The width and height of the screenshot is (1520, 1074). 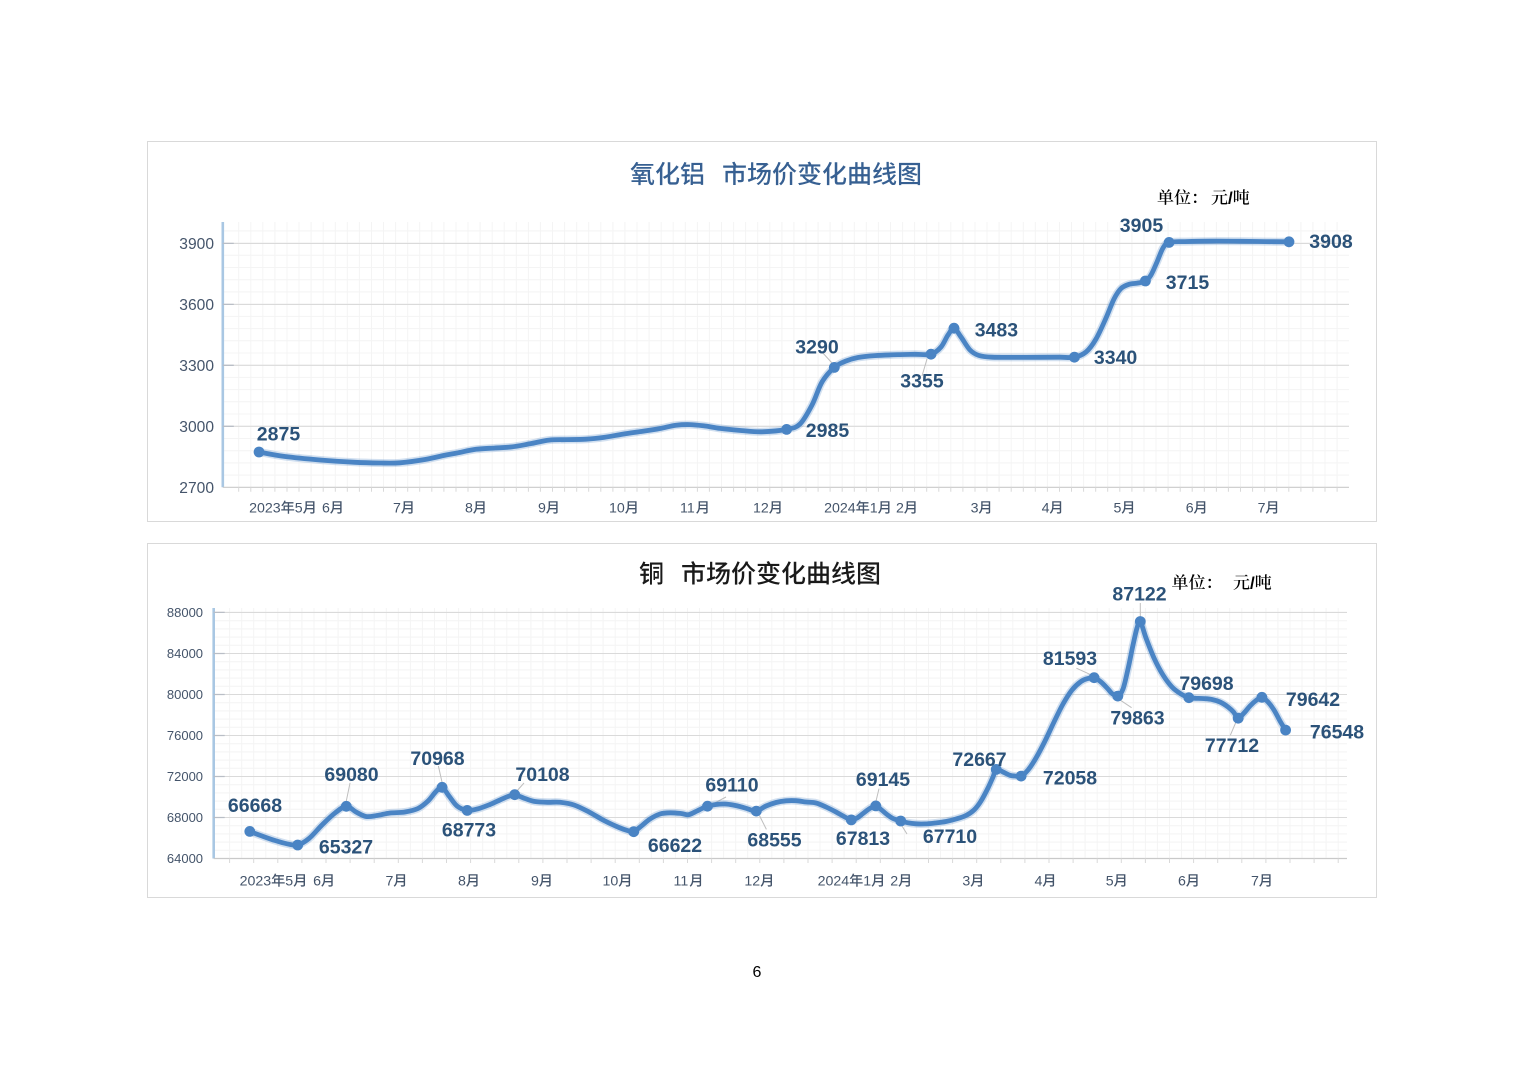 I want to click on svg-text: 68773, so click(x=469, y=830).